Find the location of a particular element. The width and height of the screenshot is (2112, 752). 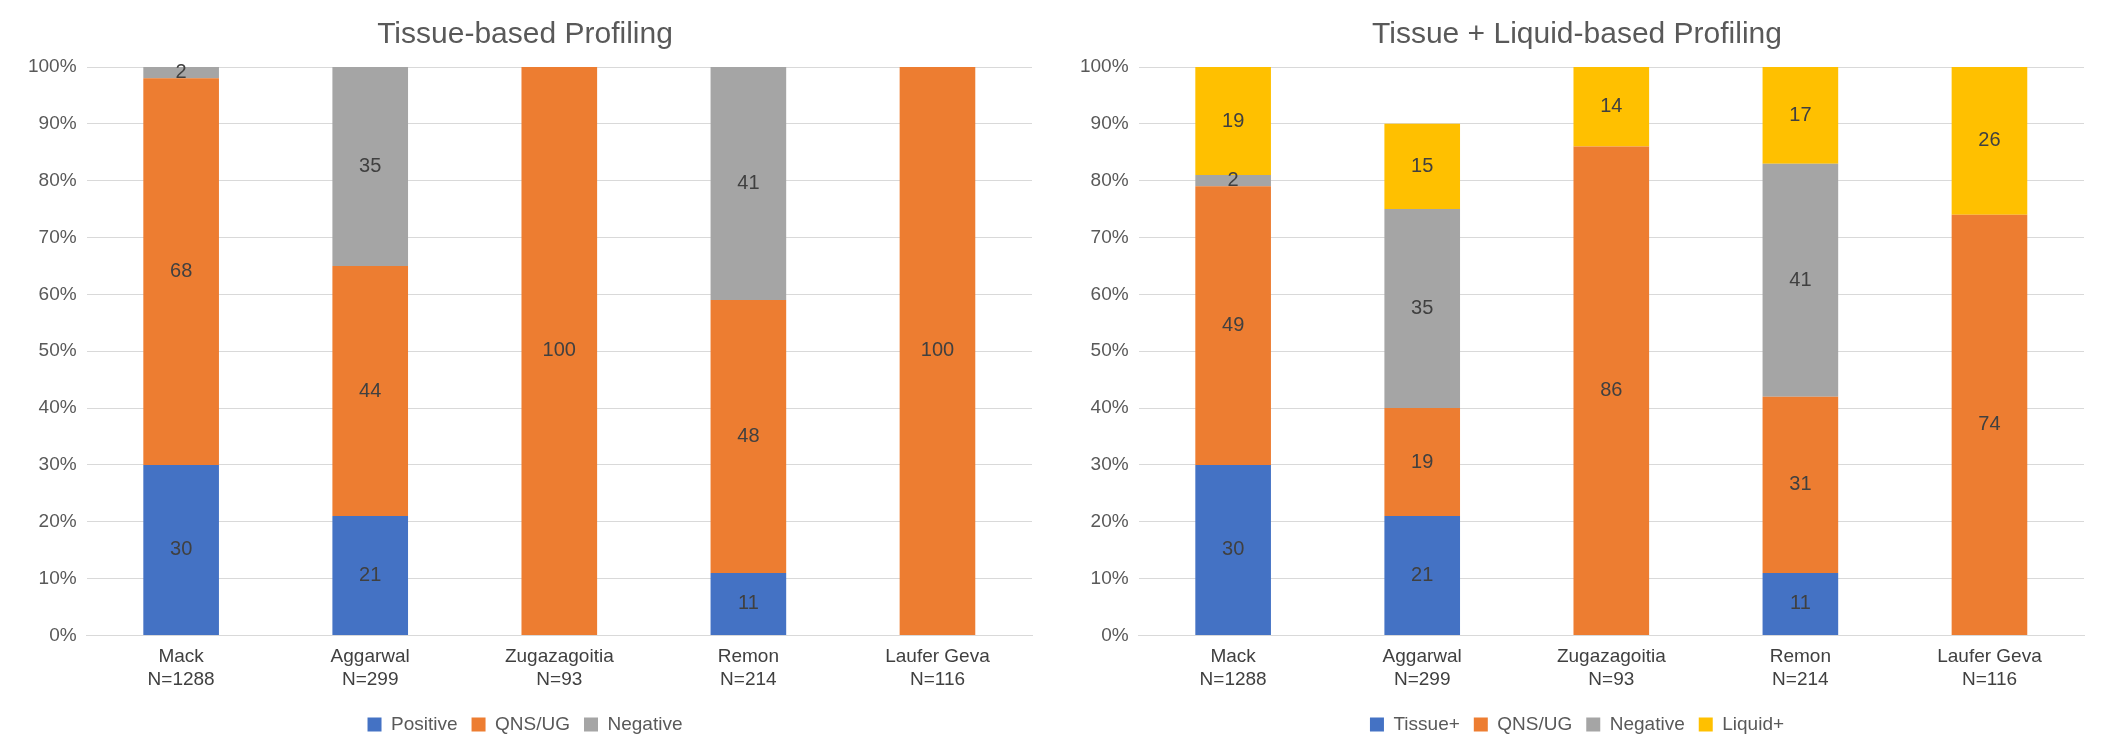

chart-title: Tissue-based Profiling is located at coordinates (525, 33).